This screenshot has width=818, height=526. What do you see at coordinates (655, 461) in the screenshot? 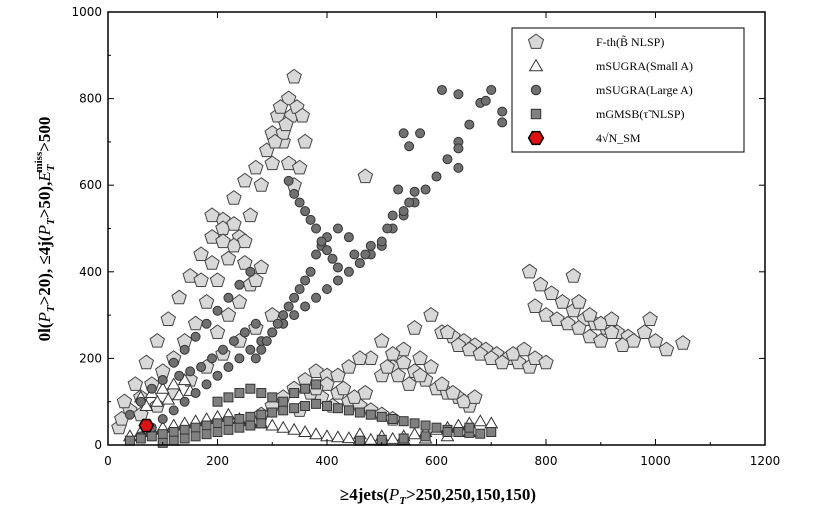
I see `x-tick-label: 1000` at bounding box center [655, 461].